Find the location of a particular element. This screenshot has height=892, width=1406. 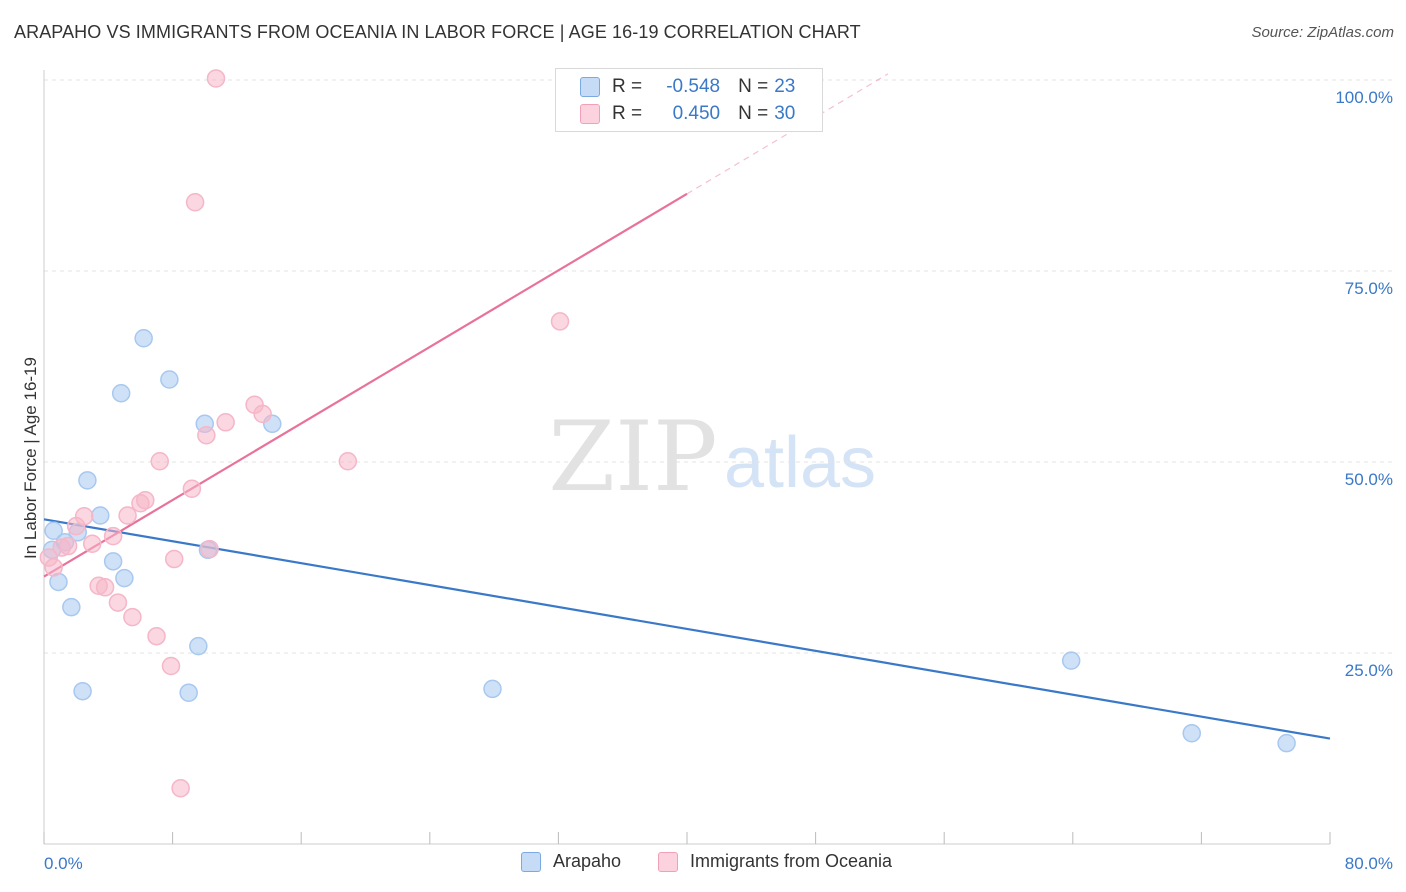

watermark-zip: ZIP is located at coordinates (632, 457).